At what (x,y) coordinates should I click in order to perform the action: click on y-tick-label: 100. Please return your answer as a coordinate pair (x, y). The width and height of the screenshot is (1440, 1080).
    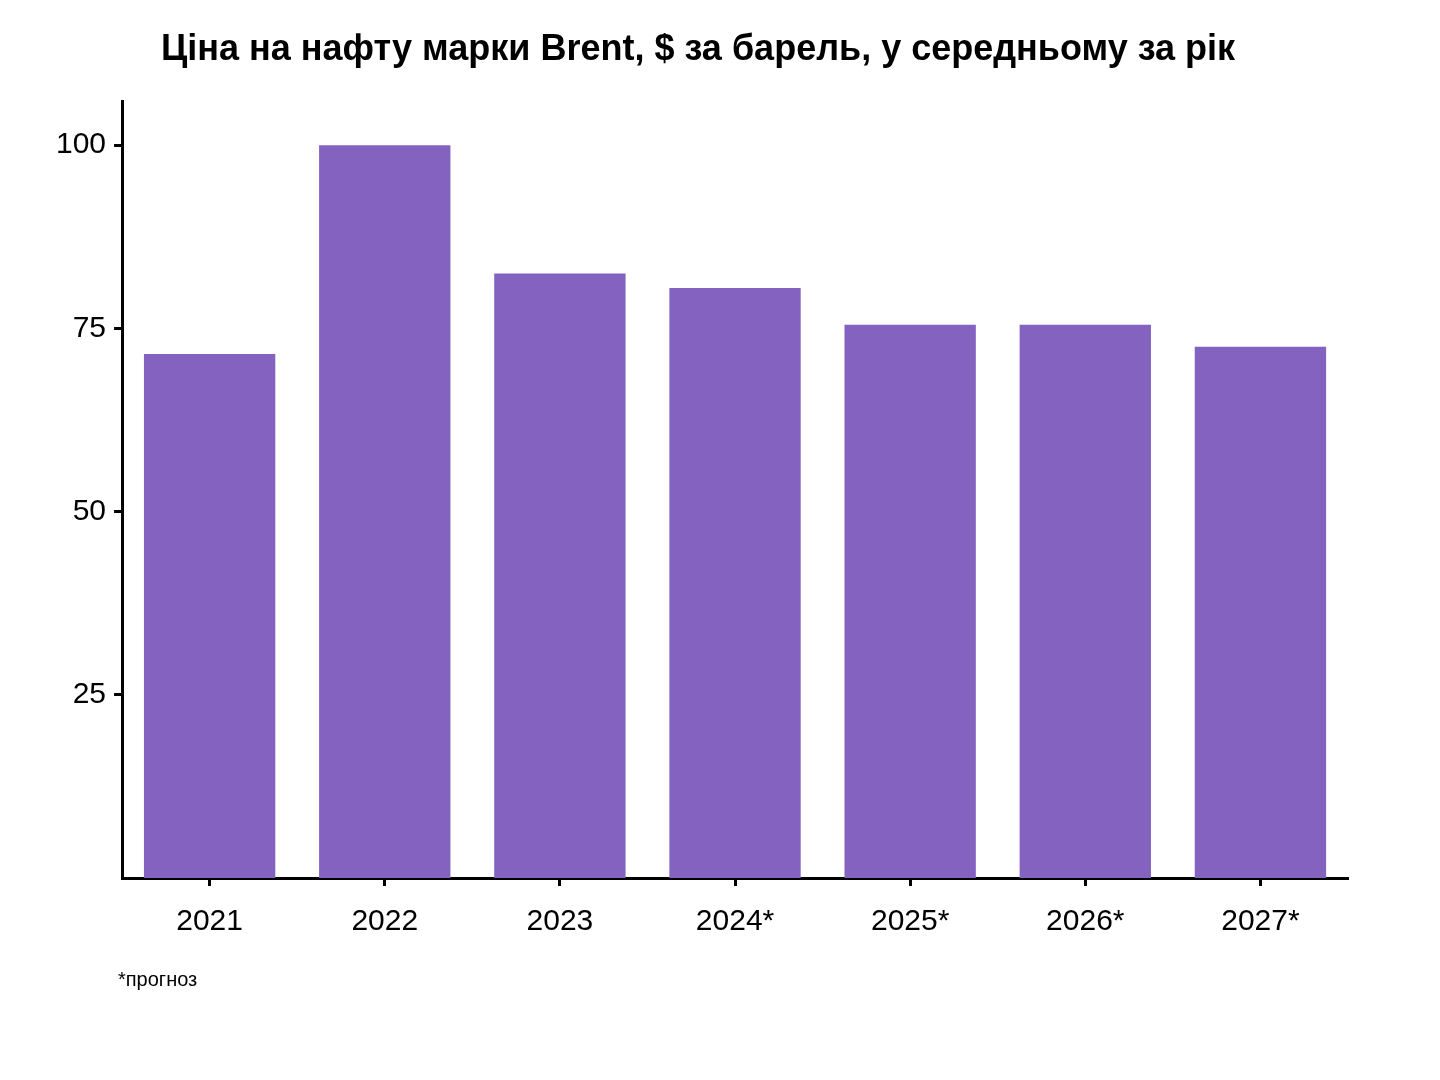
    Looking at the image, I should click on (81, 143).